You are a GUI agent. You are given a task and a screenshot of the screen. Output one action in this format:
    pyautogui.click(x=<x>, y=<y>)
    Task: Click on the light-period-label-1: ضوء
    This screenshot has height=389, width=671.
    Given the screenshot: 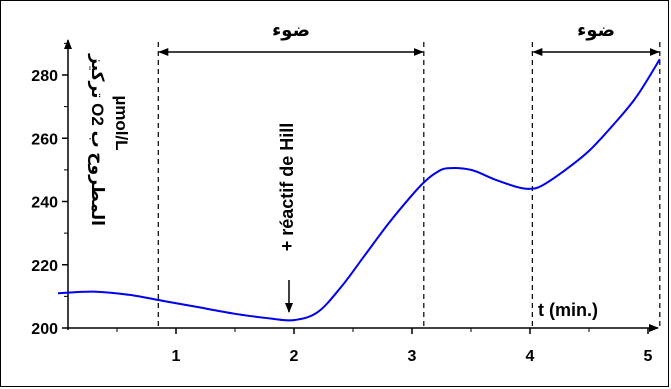 What is the action you would take?
    pyautogui.click(x=291, y=30)
    